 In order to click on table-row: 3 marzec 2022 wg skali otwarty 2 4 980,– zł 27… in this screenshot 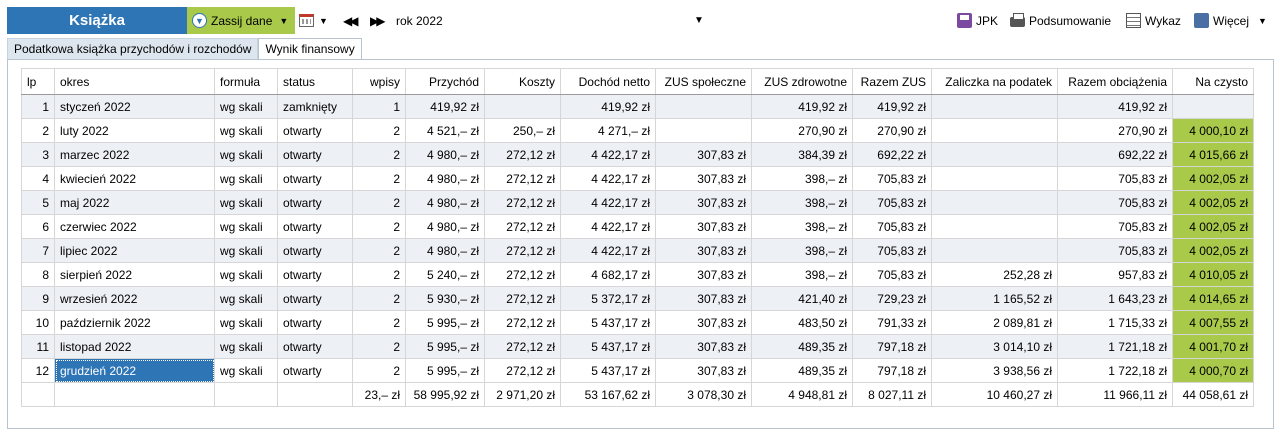, I will do `click(637, 154)`.